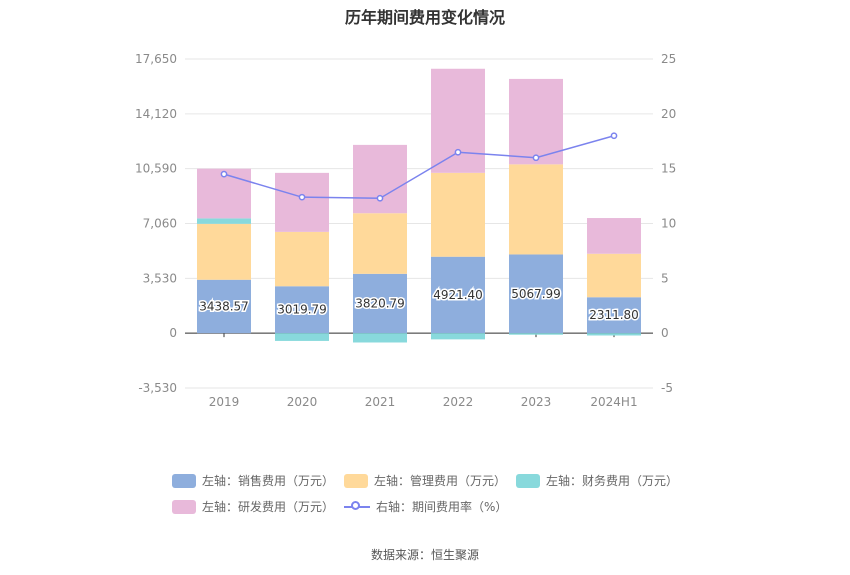  I want to click on legend-dot, so click(355, 505).